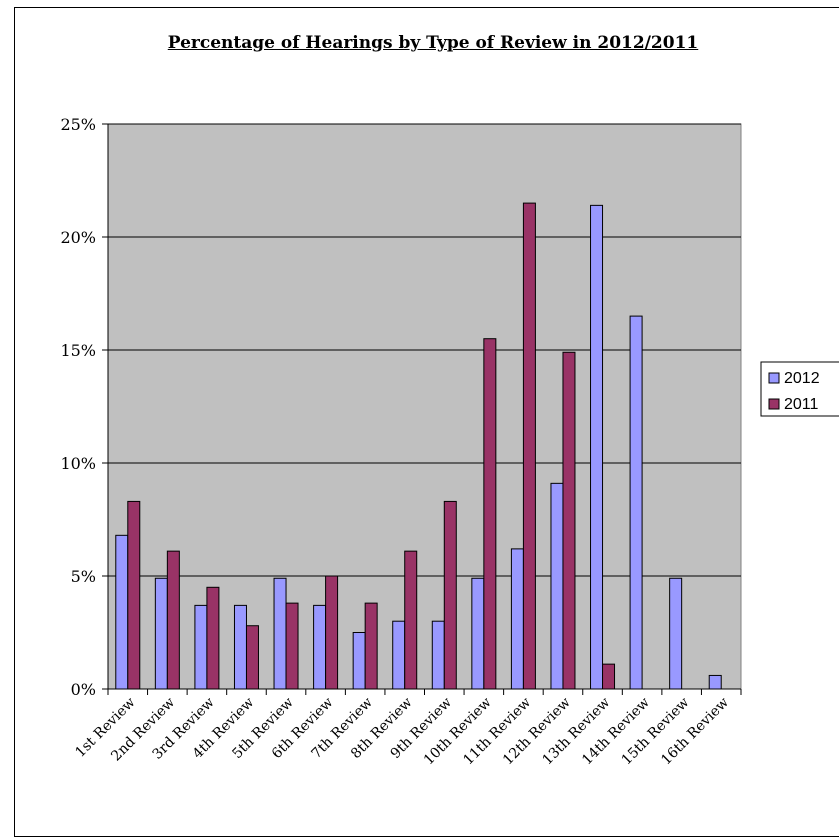  I want to click on legend: 2012 2011, so click(799, 389).